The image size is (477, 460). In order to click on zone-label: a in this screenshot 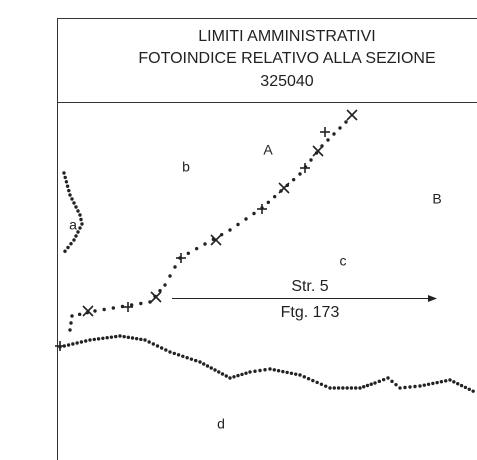, I will do `click(73, 225)`.